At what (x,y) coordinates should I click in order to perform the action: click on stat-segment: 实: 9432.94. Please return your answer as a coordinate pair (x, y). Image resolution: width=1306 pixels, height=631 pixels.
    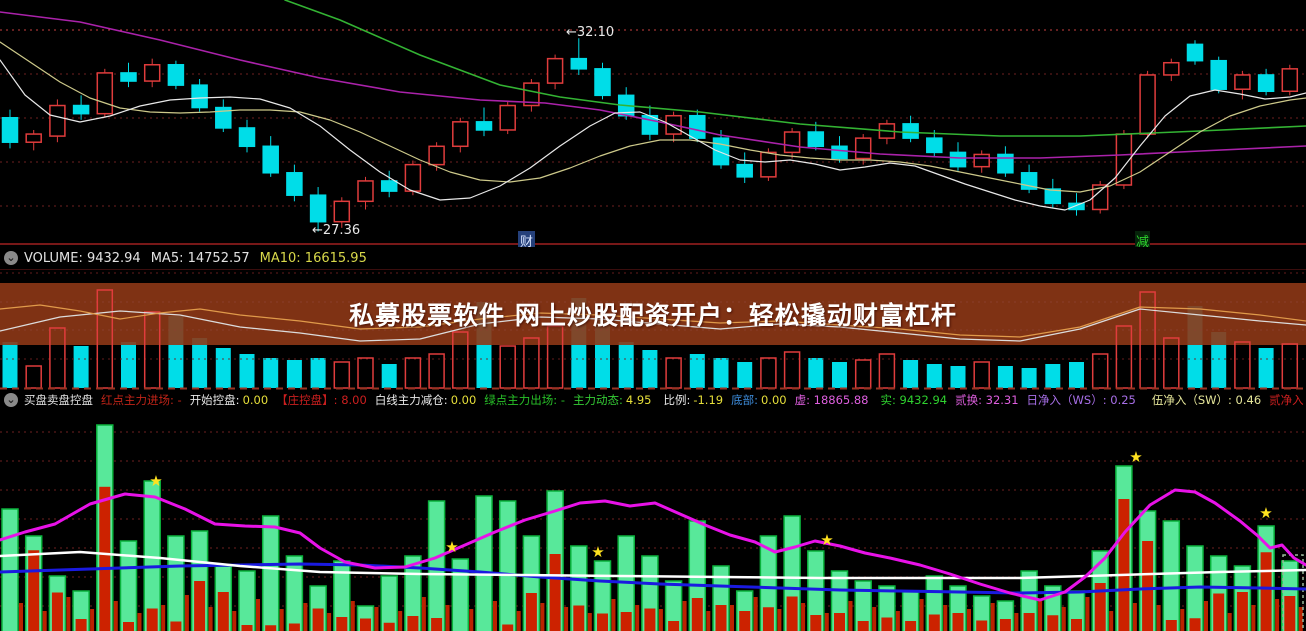
    Looking at the image, I should click on (914, 400).